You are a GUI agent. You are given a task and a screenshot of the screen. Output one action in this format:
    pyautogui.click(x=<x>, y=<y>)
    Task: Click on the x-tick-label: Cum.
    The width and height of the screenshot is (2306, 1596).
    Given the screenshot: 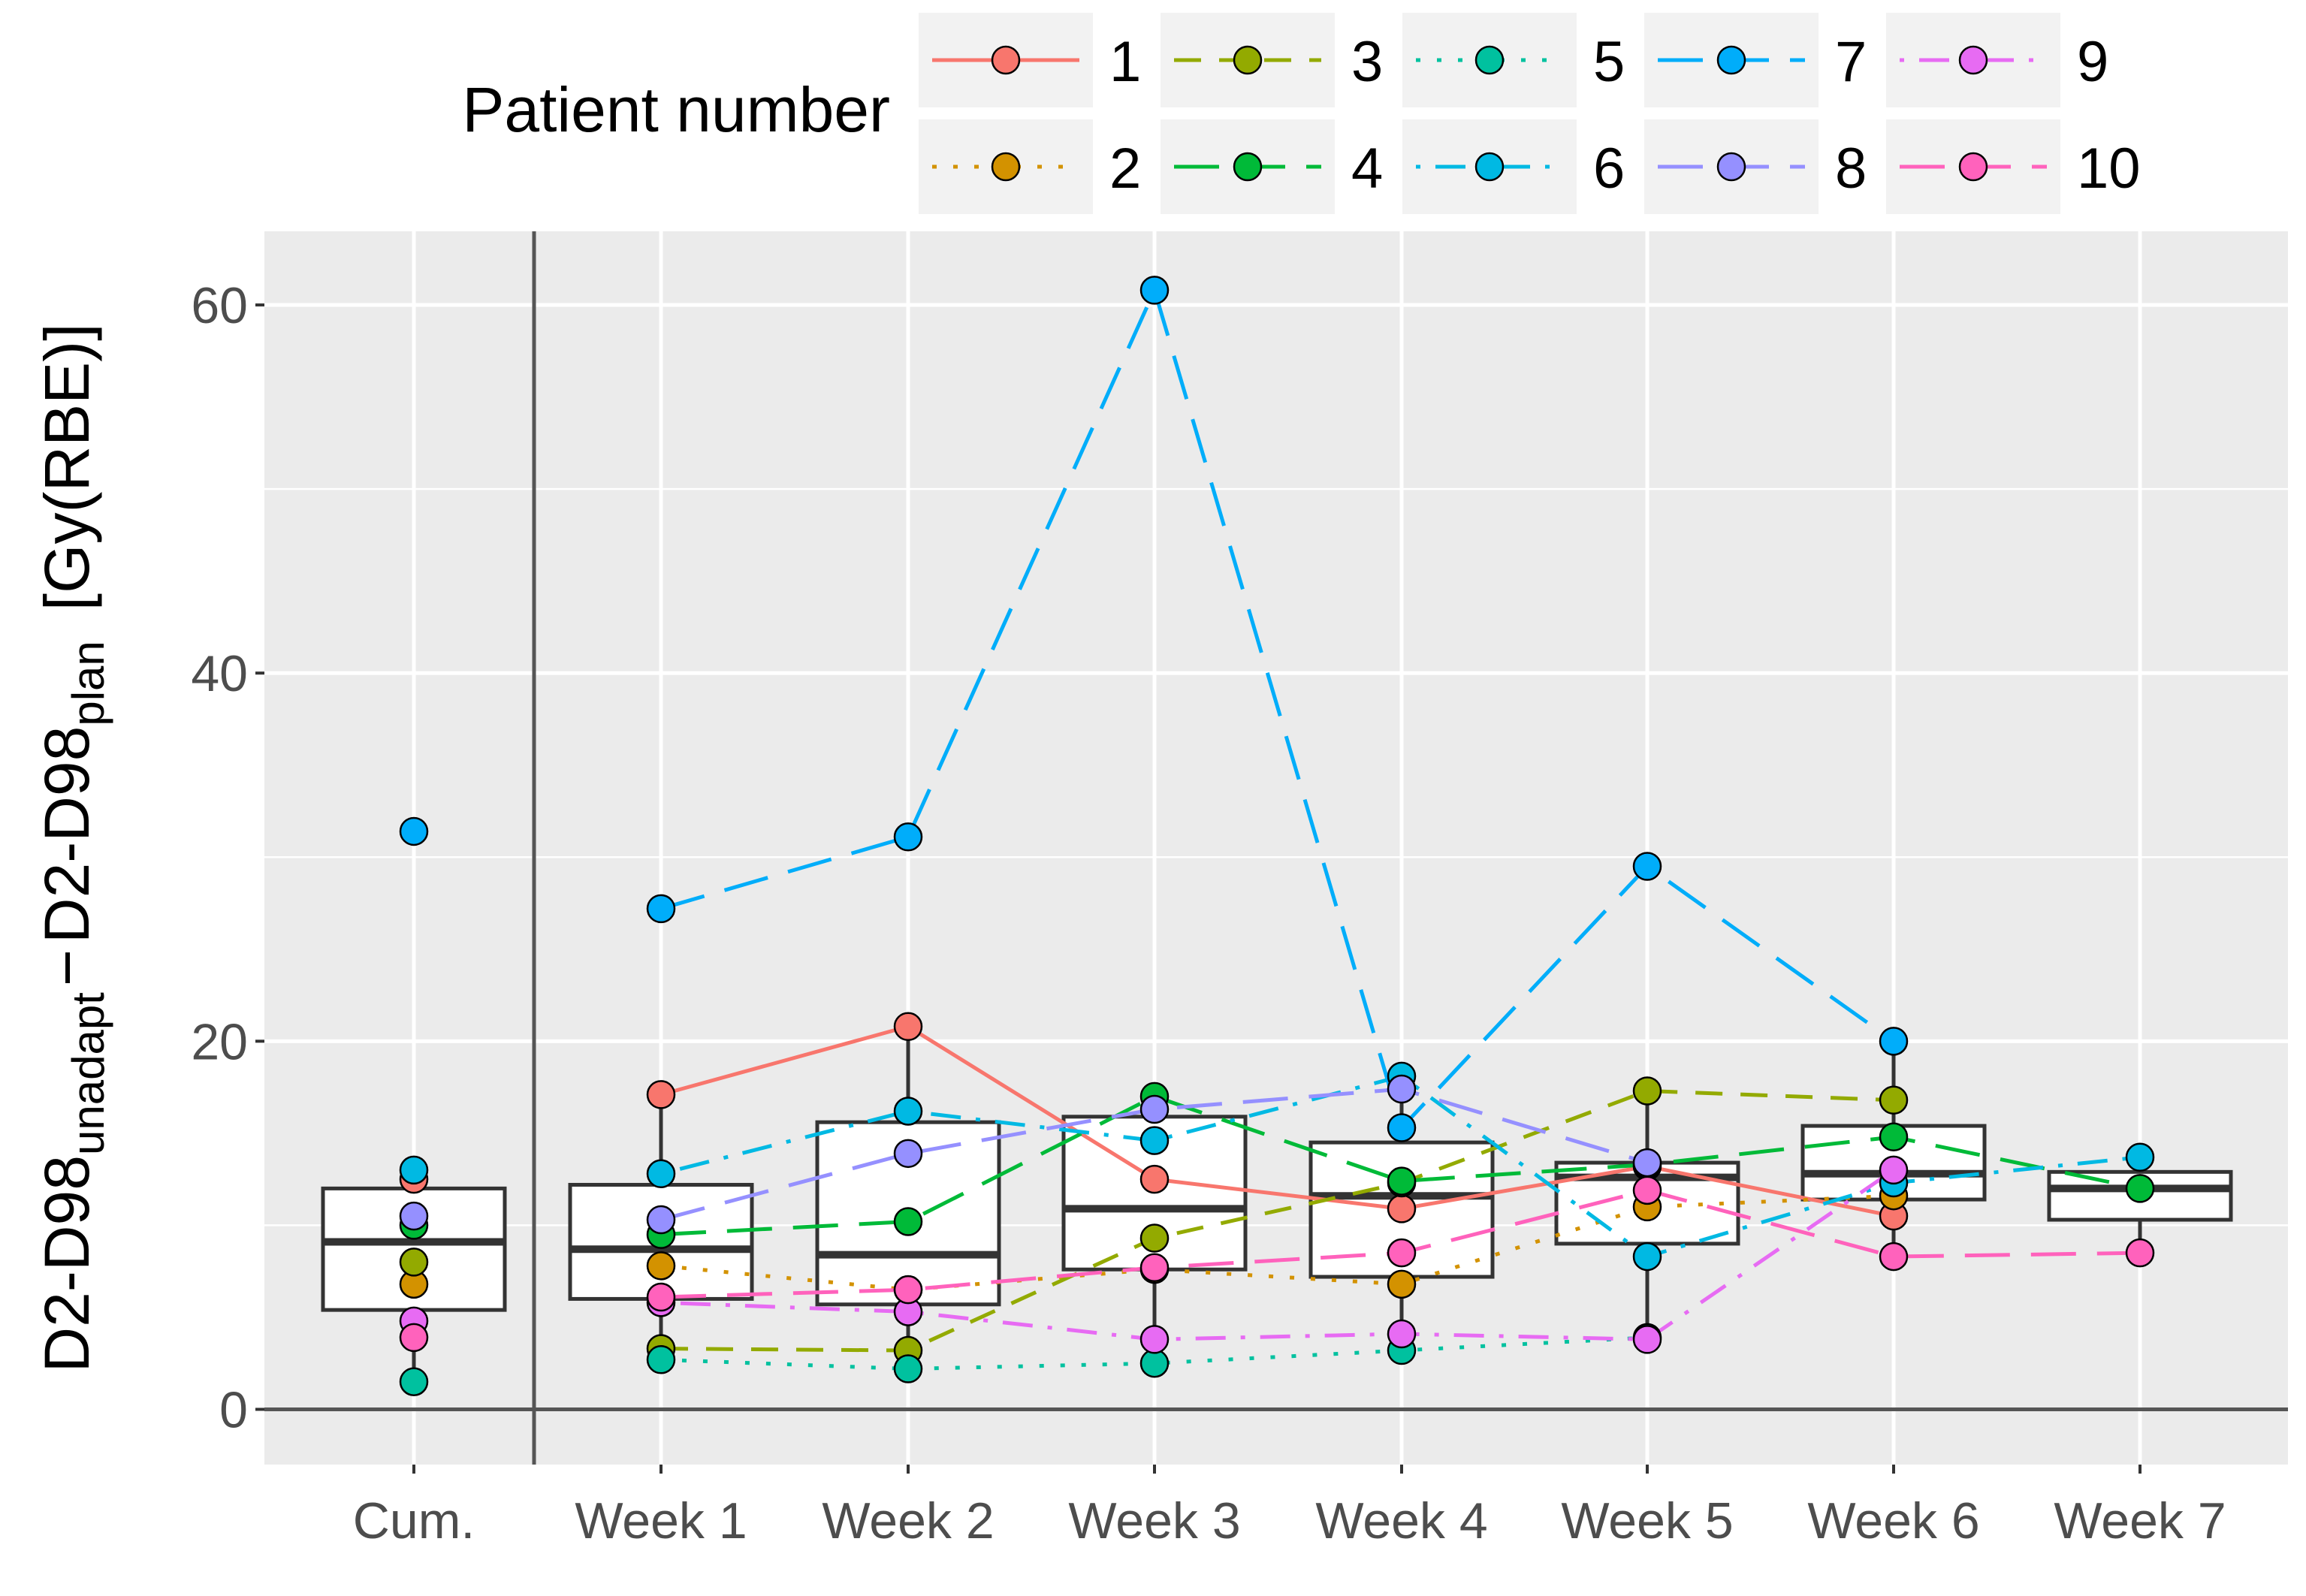 What is the action you would take?
    pyautogui.click(x=414, y=1520)
    